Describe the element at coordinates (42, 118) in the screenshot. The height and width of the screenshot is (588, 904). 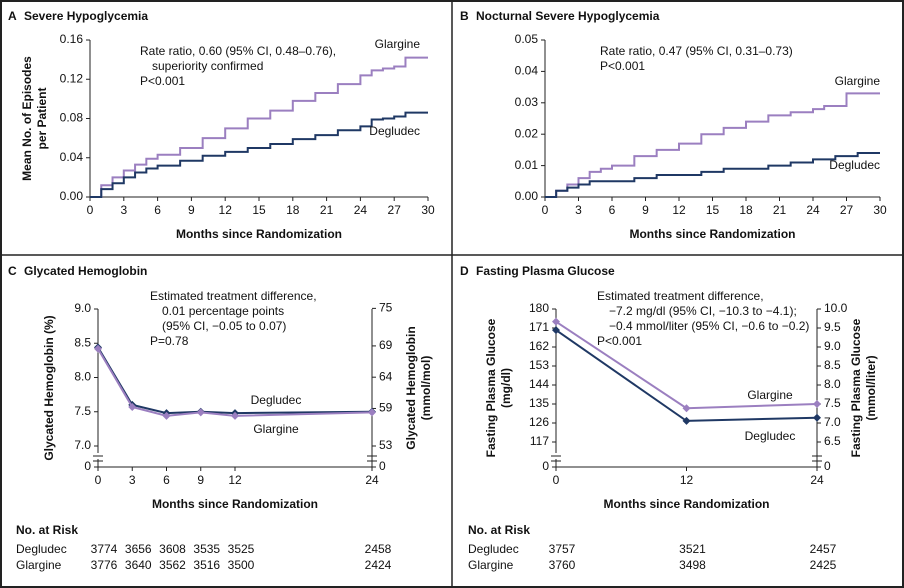
I see `y-axis-label: per Patient` at that location.